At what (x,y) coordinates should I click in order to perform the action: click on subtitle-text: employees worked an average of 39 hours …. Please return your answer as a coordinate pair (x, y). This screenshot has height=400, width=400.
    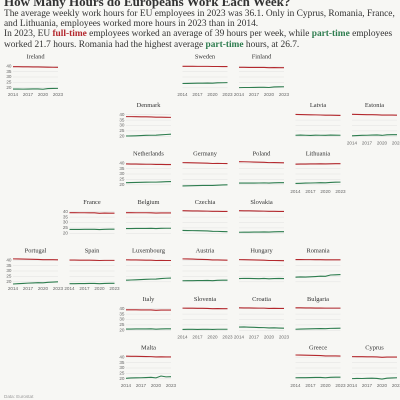
    Looking at the image, I should click on (199, 34).